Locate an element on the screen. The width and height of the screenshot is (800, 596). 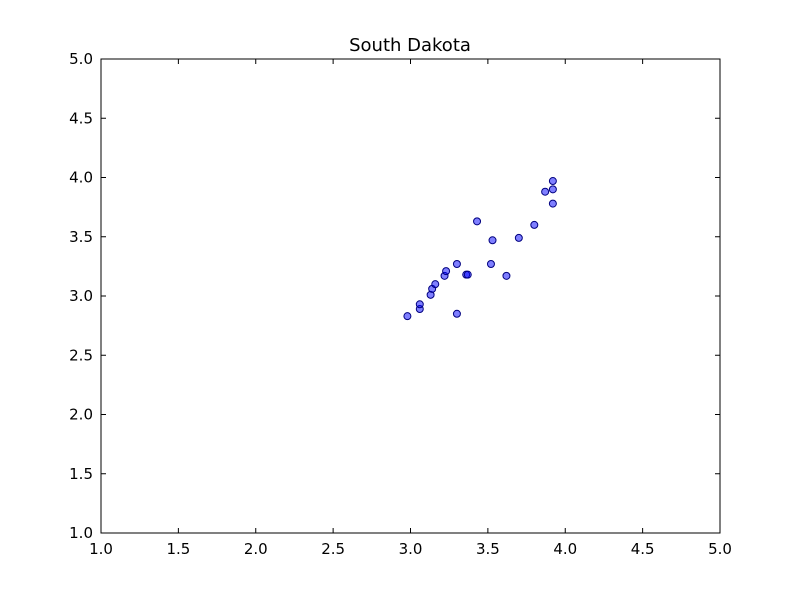
y-tick-label: 5.0 is located at coordinates (81, 59).